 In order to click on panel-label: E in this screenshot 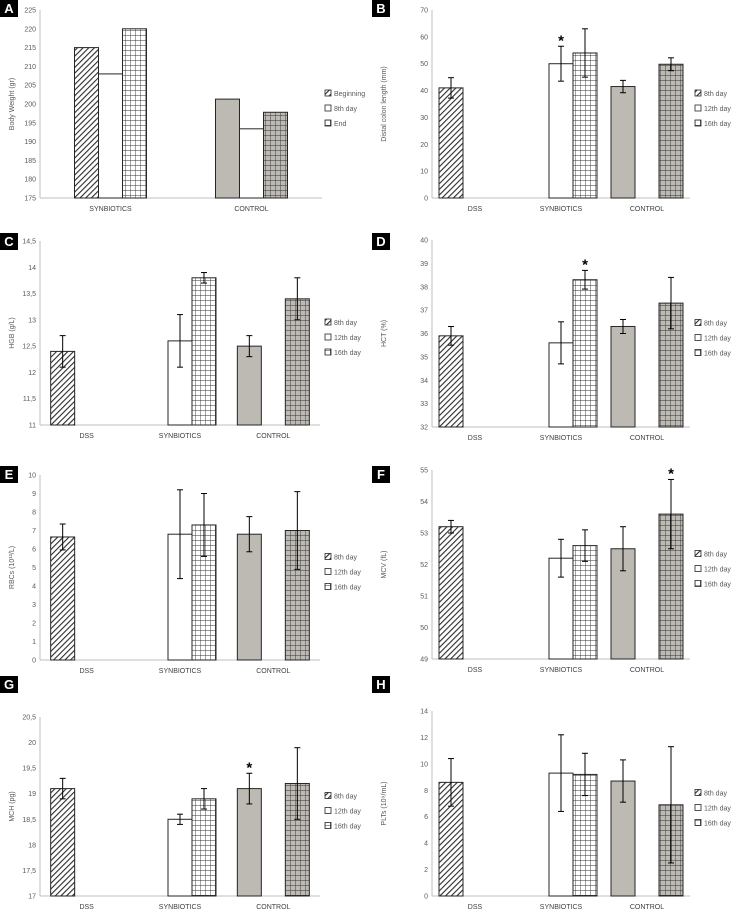, I will do `click(9, 474)`.